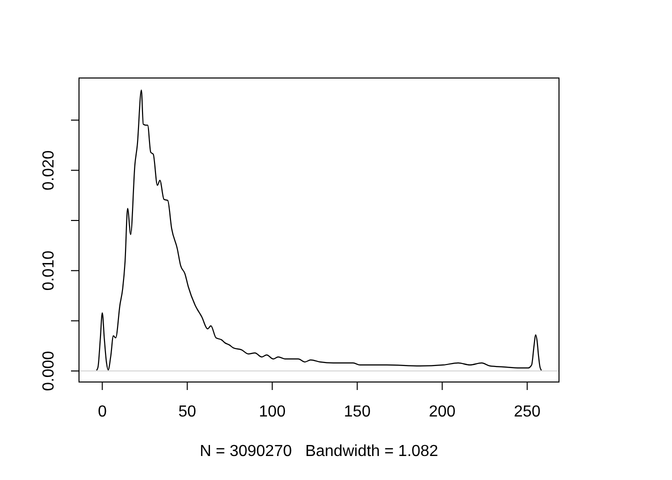  What do you see at coordinates (319, 451) in the screenshot?
I see `x-axis-title: N = 3090270 Bandwidth = 1.082` at bounding box center [319, 451].